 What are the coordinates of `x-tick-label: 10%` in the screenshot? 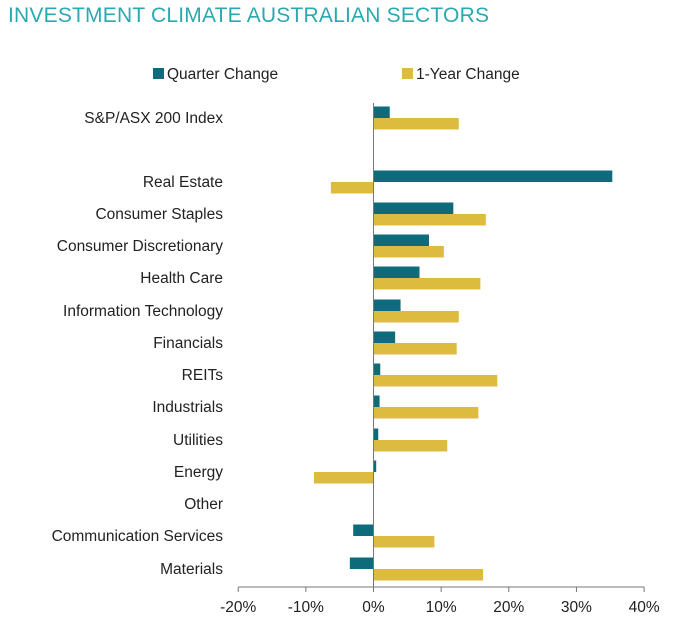 It's located at (441, 607).